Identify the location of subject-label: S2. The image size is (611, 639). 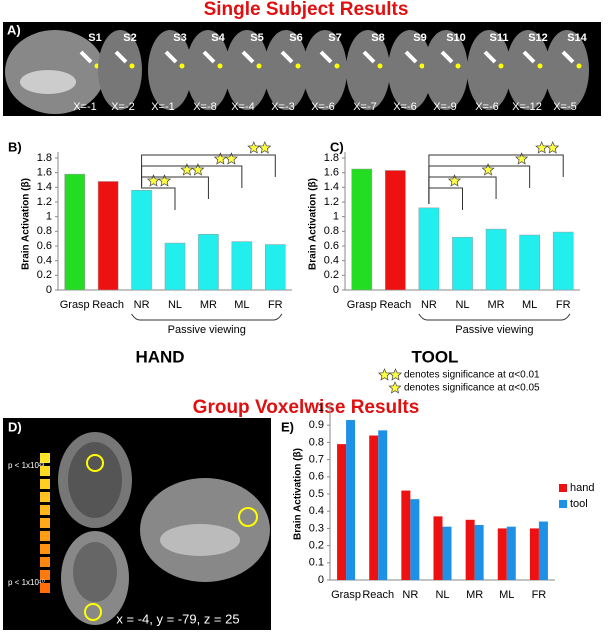
(129, 38).